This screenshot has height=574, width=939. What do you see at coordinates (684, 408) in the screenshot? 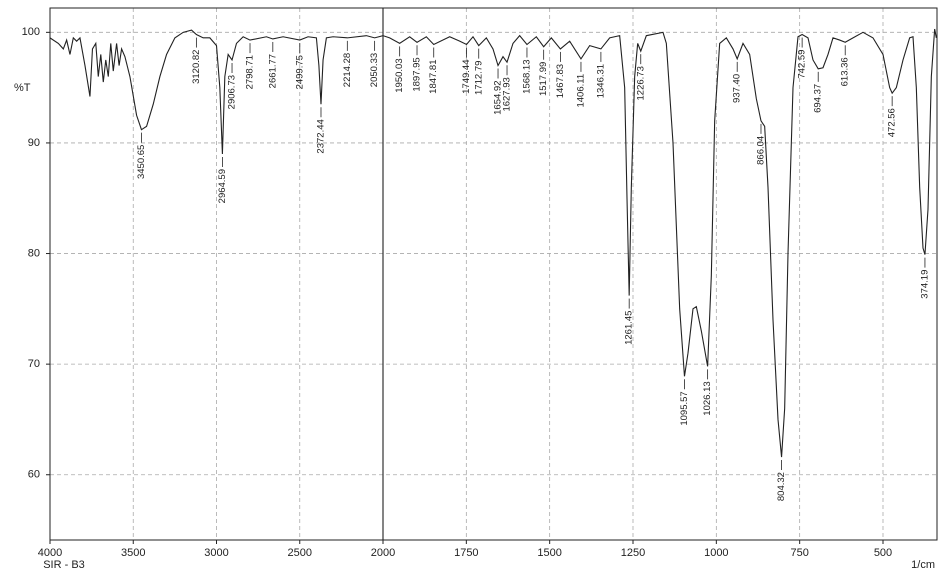
I see `peak-label: 1095.57` at bounding box center [684, 408].